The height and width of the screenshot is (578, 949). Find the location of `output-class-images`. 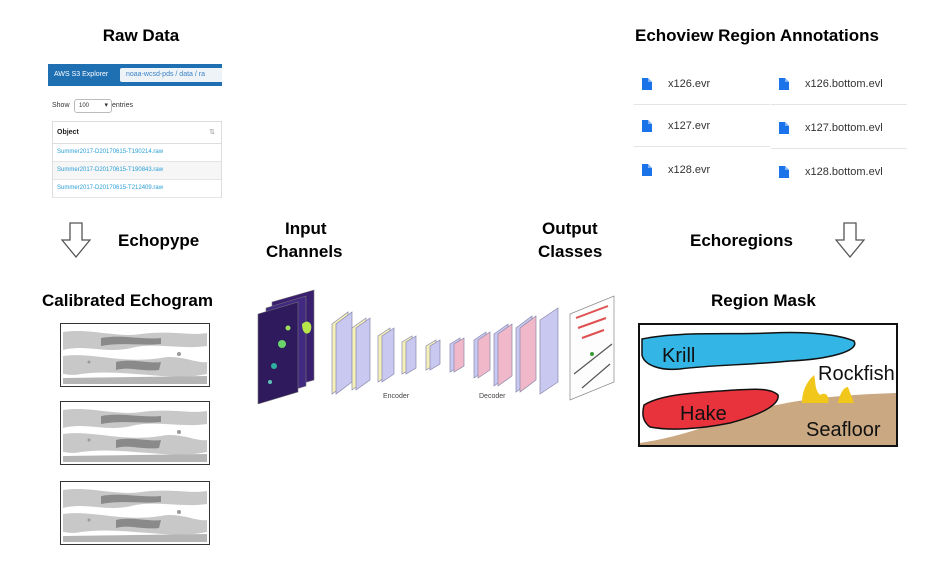

output-class-images is located at coordinates (592, 348).